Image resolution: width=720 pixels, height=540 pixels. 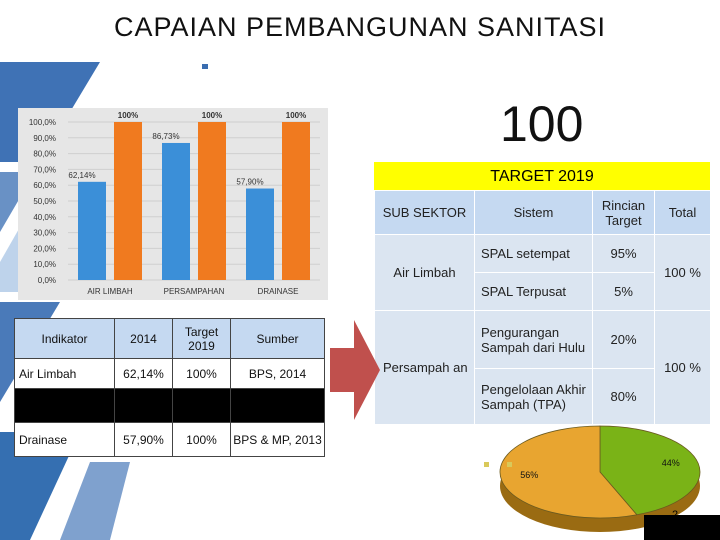 I want to click on header-indikator: Indikator, so click(x=64, y=338).